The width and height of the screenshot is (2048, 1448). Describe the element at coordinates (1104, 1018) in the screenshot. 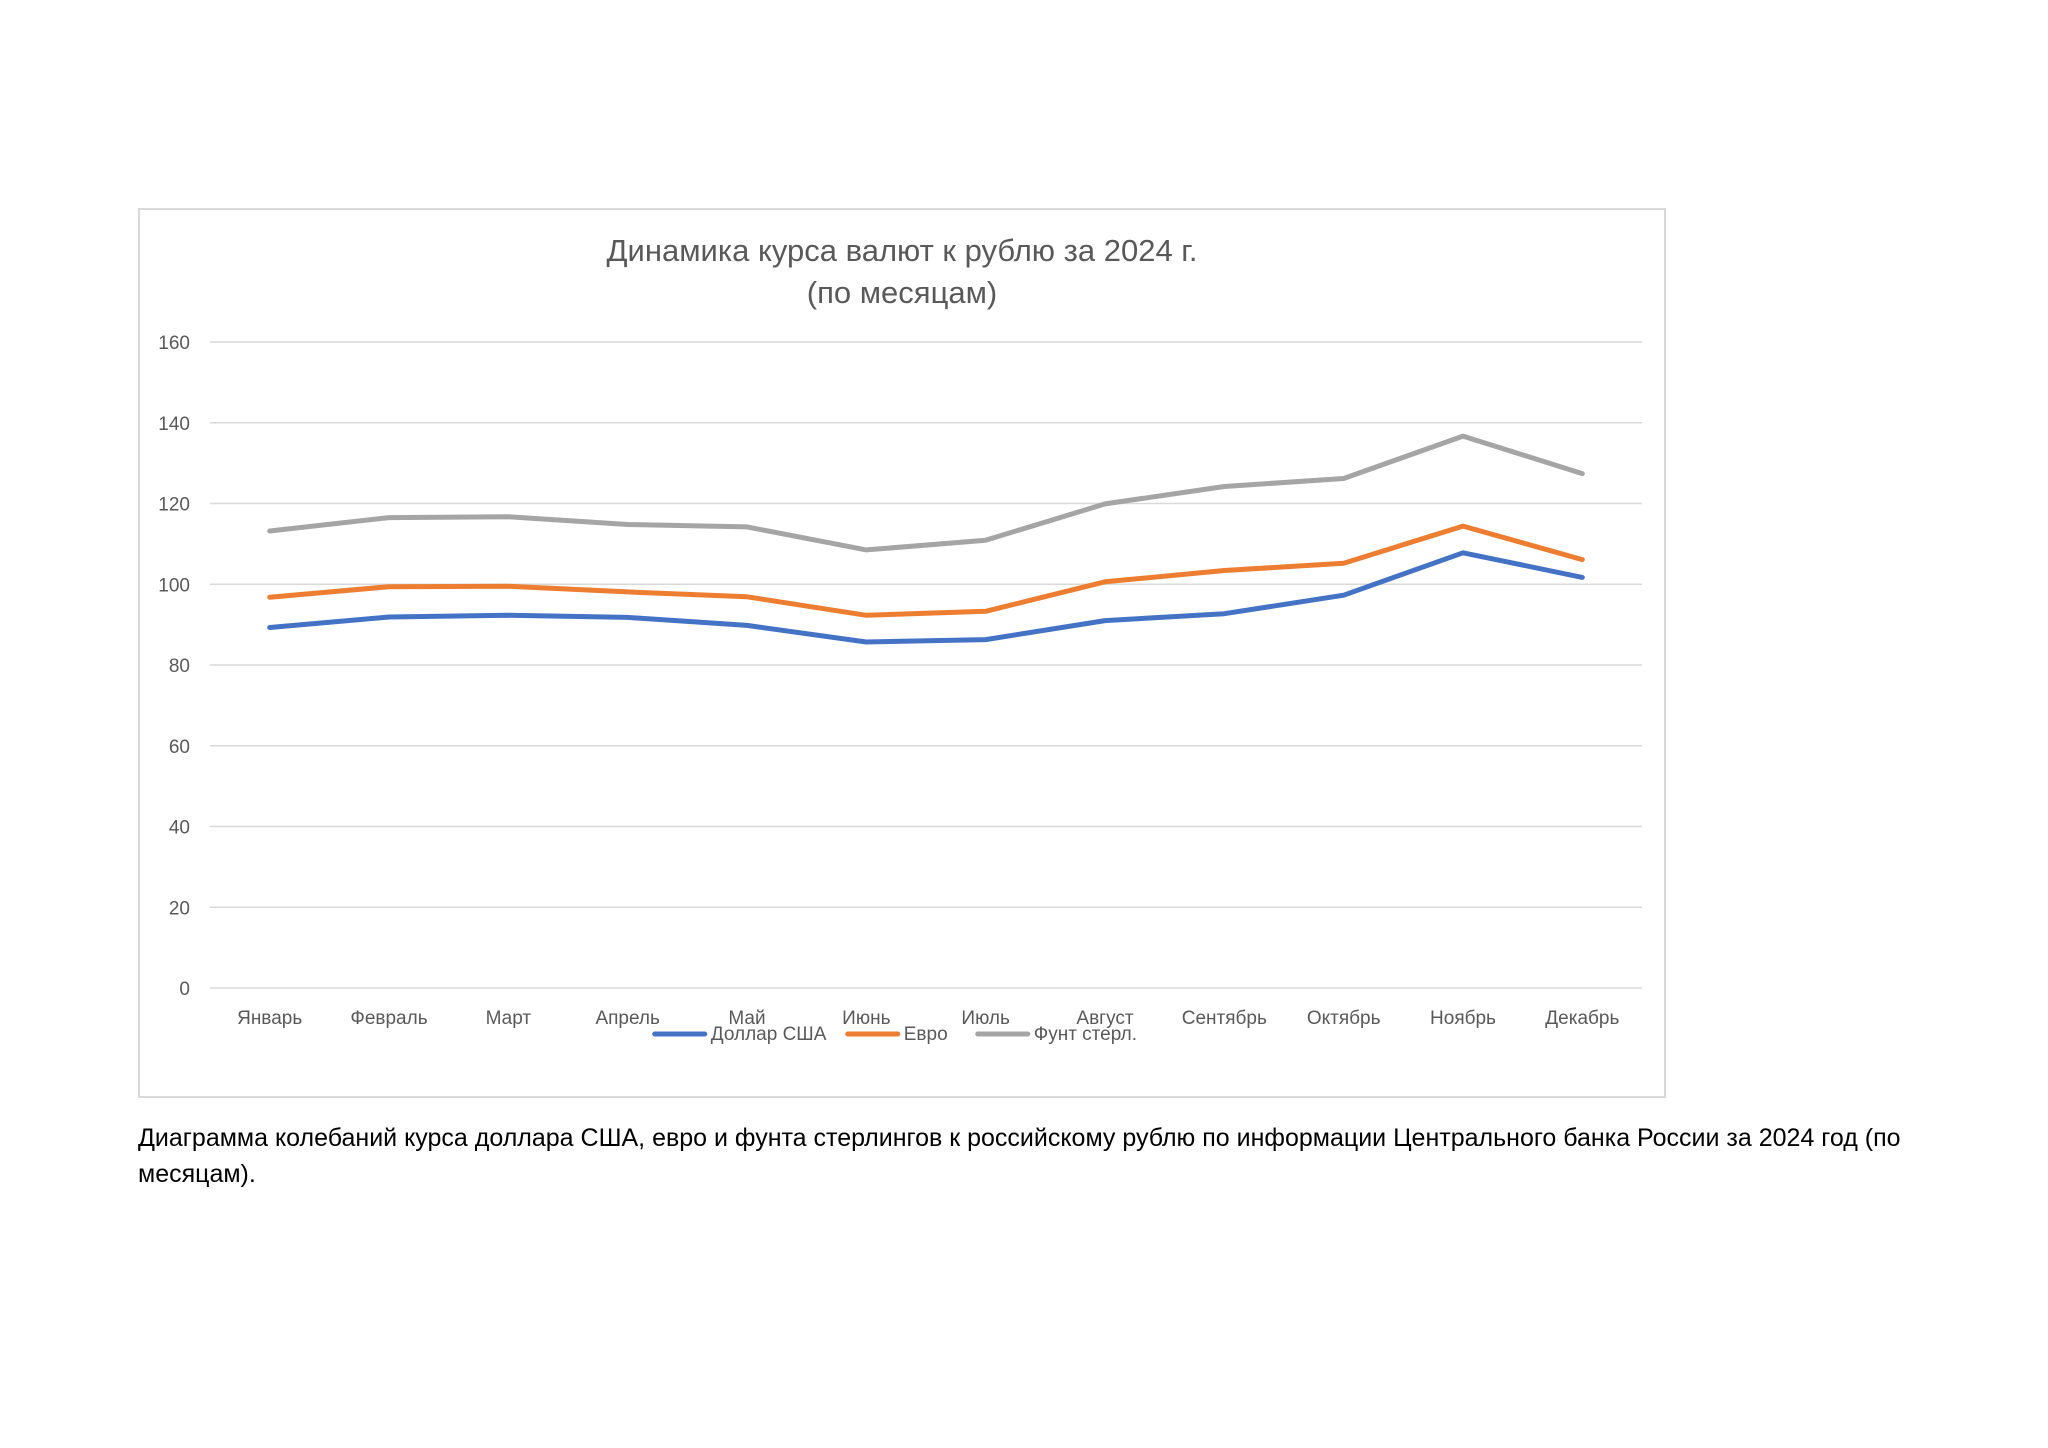

I see `x-tick-label: Август` at that location.